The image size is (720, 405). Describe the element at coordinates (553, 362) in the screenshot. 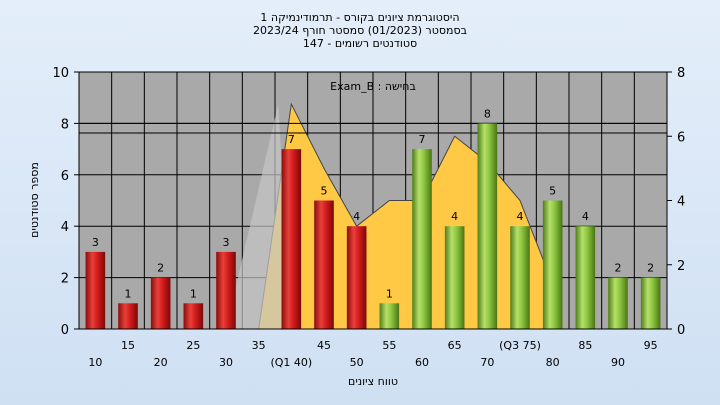

I see `x-tick-label: 80` at that location.